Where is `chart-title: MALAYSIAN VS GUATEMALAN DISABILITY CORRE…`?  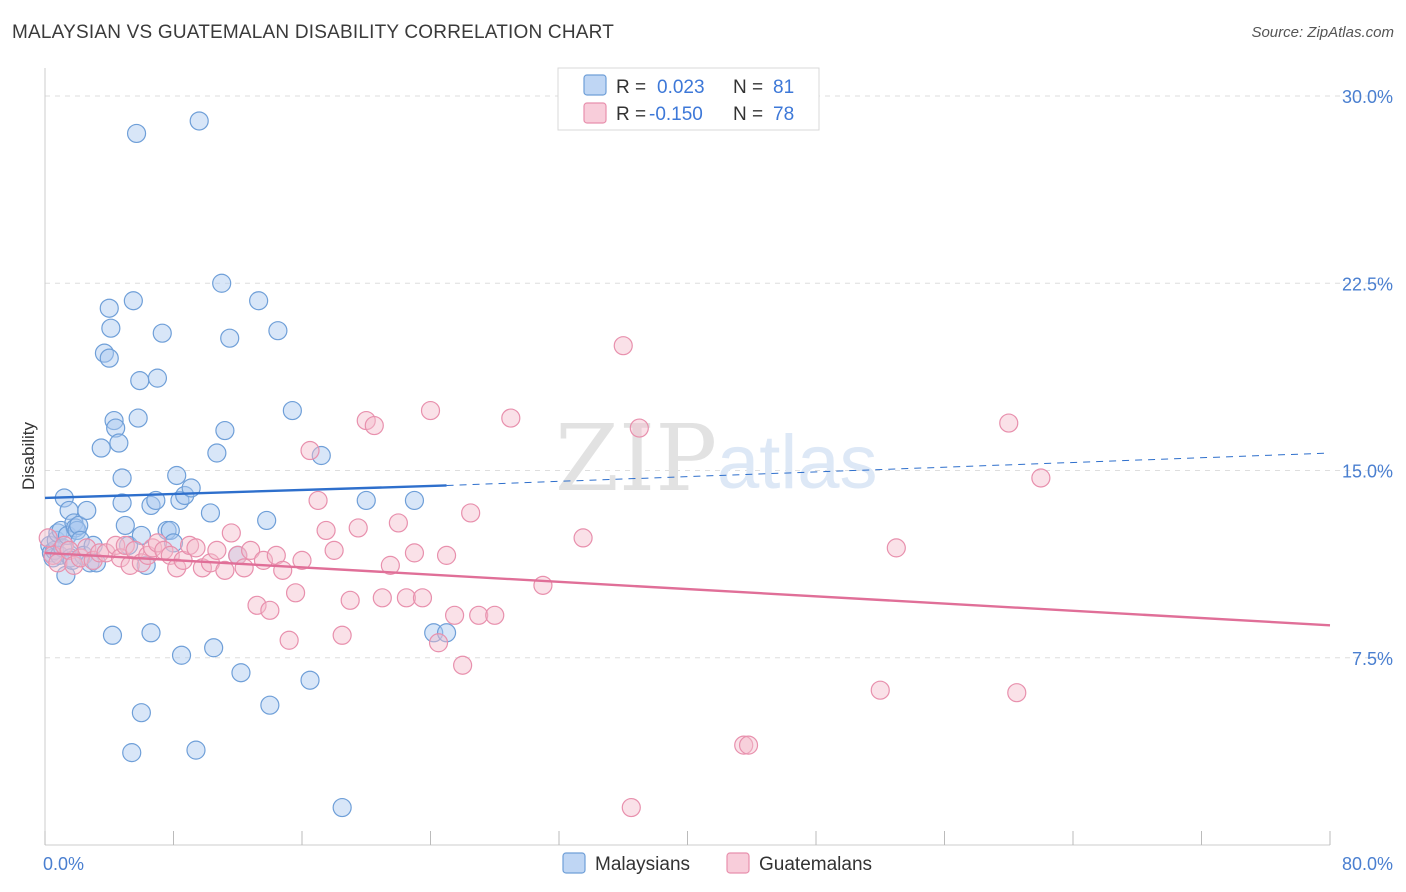
chart-title: MALAYSIAN VS GUATEMALAN DISABILITY CORRE… is located at coordinates (313, 32).